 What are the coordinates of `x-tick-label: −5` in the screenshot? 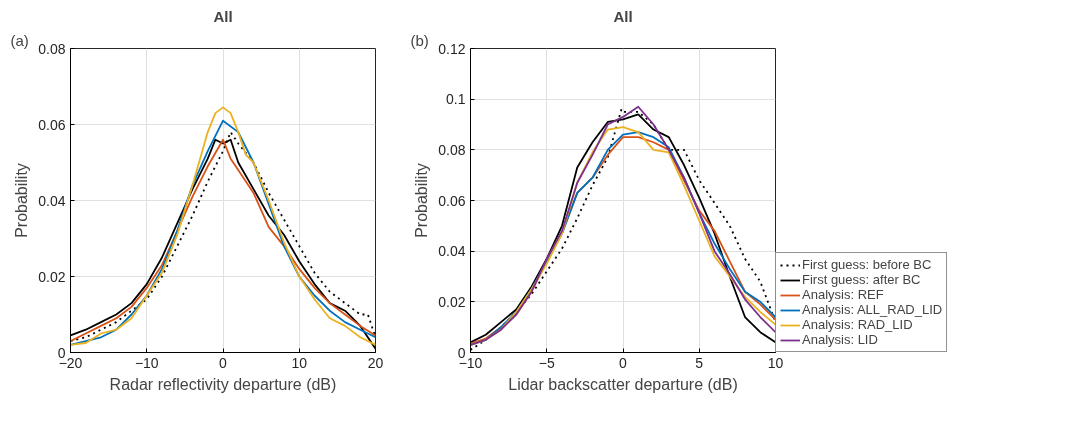 It's located at (546, 362).